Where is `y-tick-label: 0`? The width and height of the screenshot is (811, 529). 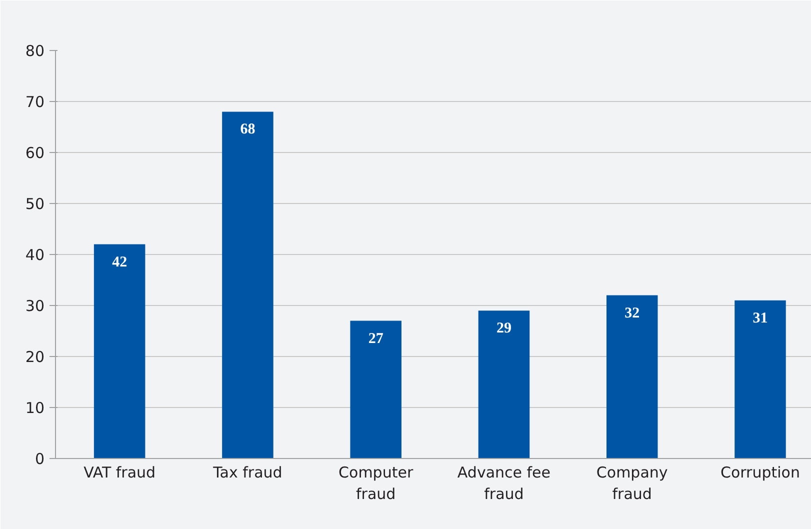
y-tick-label: 0 is located at coordinates (39, 459).